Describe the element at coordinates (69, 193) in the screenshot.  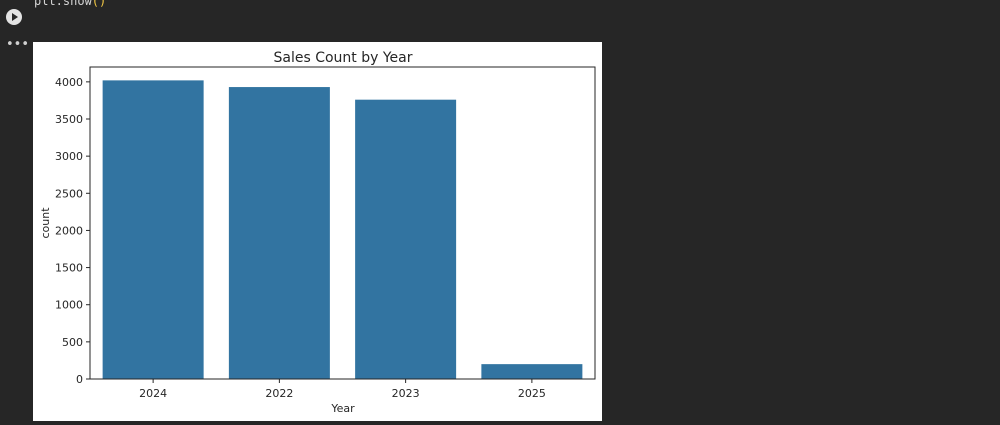
I see `y-tick-label: 2500` at that location.